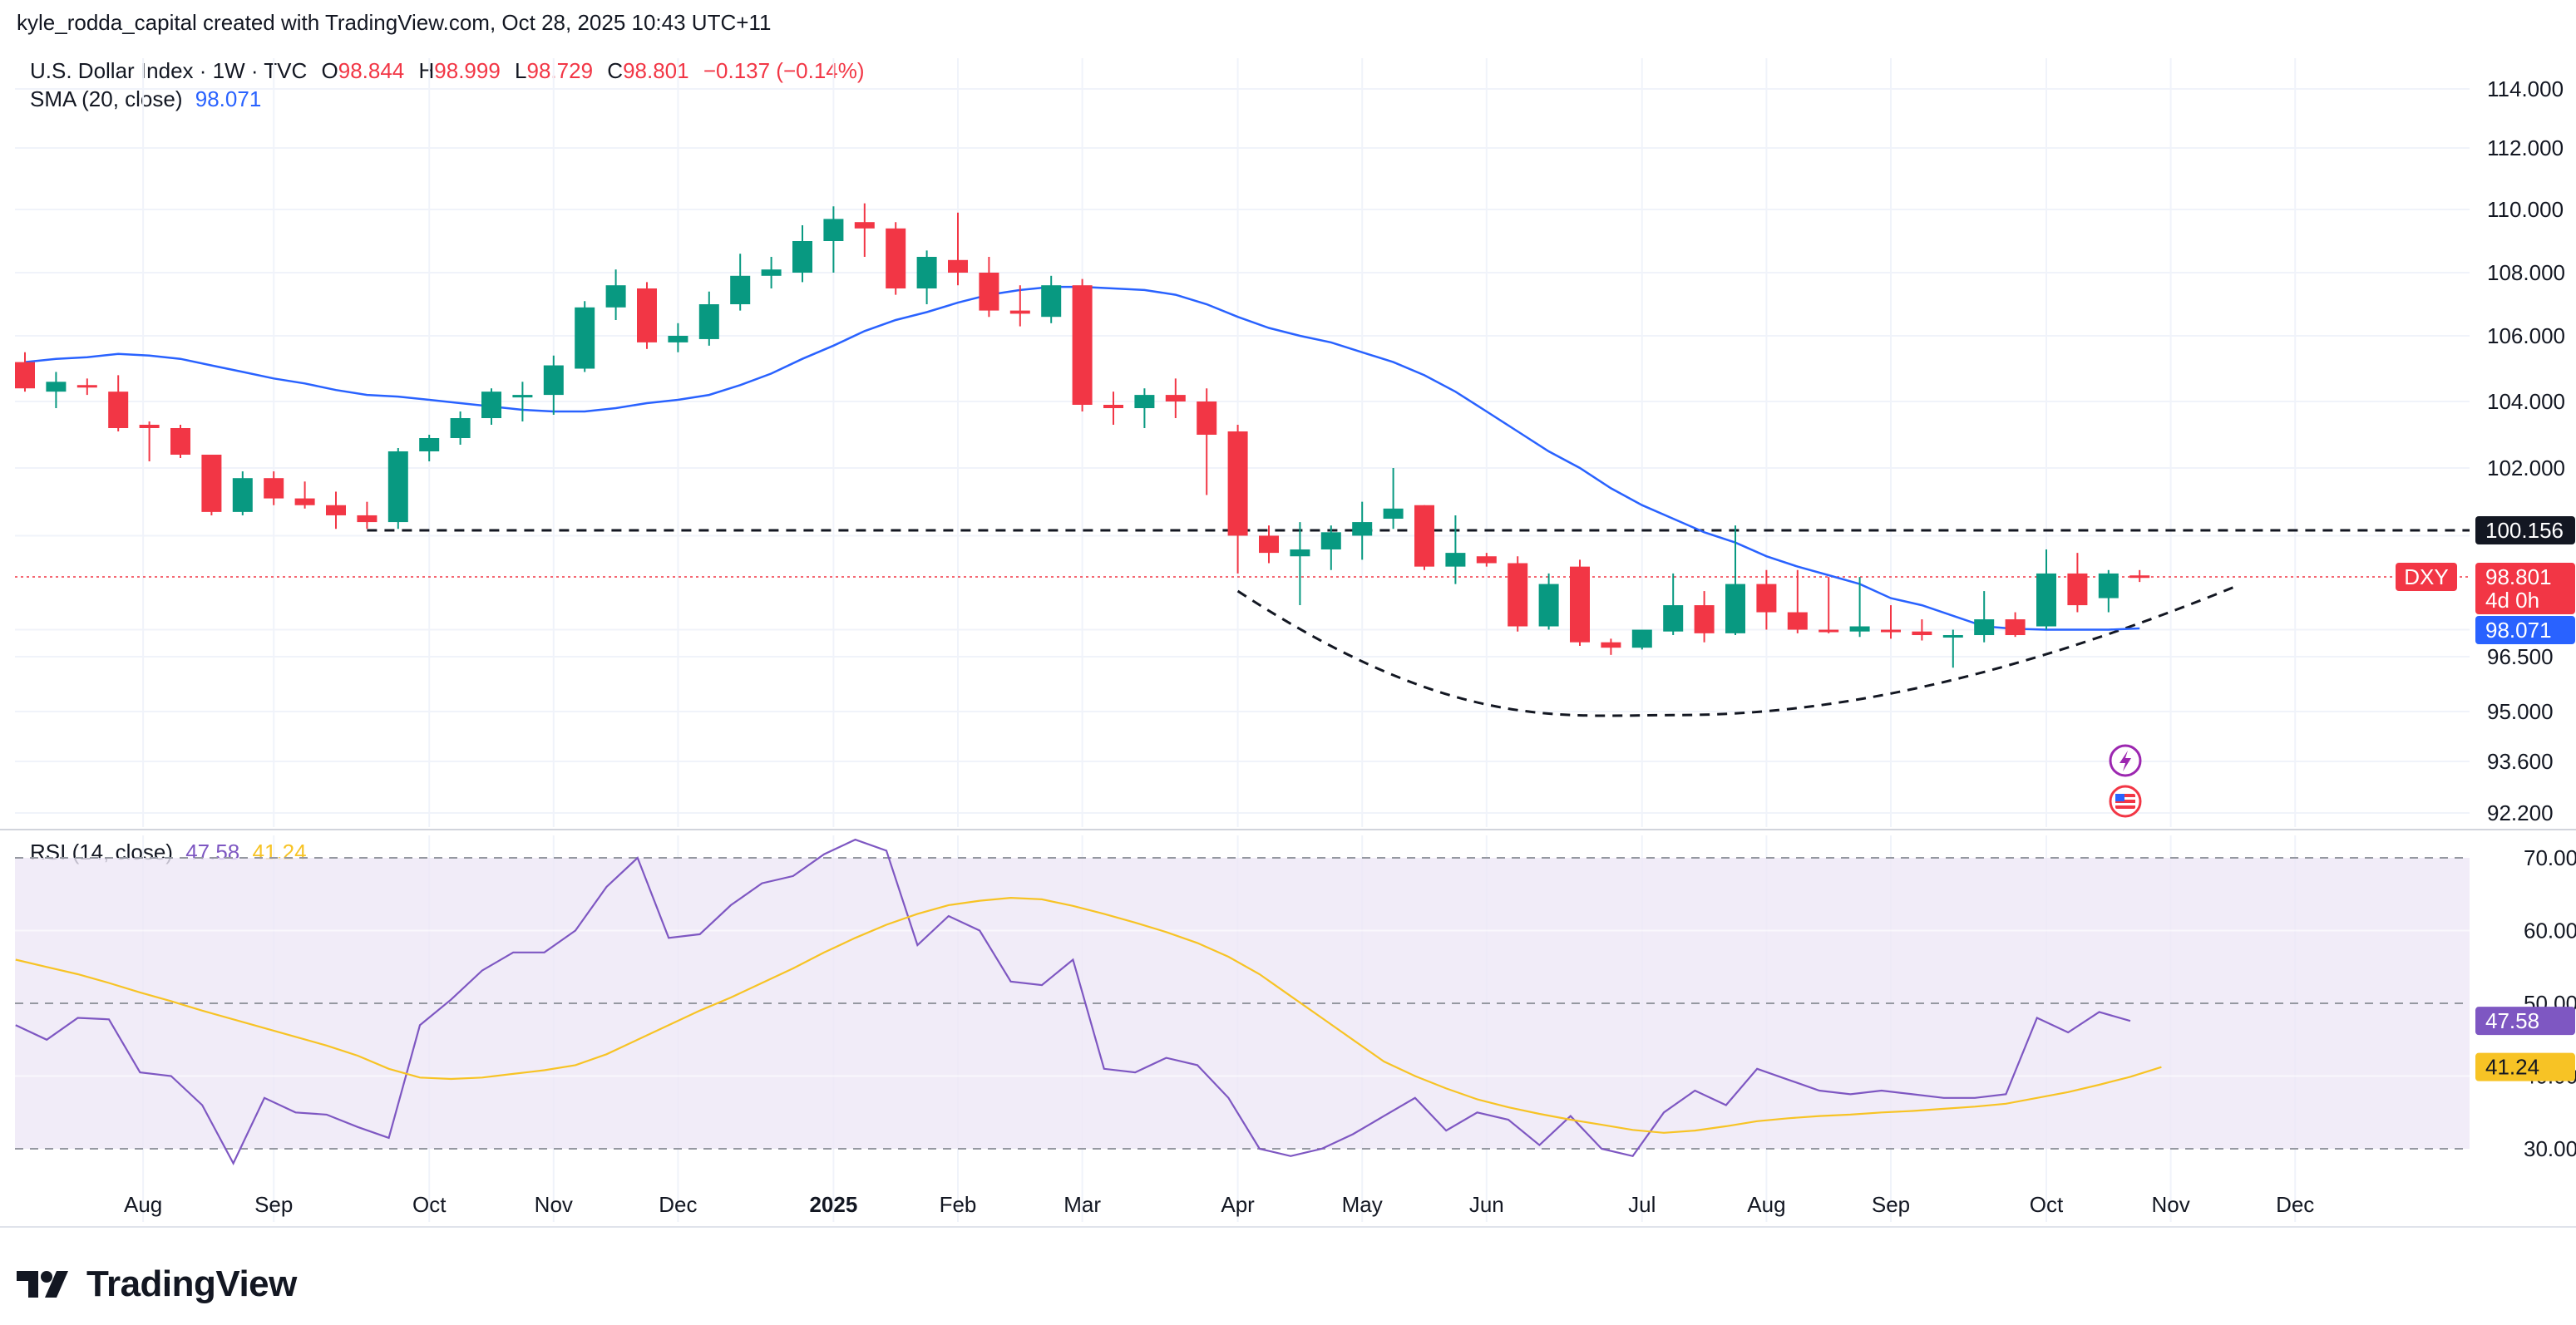 This screenshot has width=2576, height=1325. I want to click on time-axis-label: Aug, so click(143, 1204).